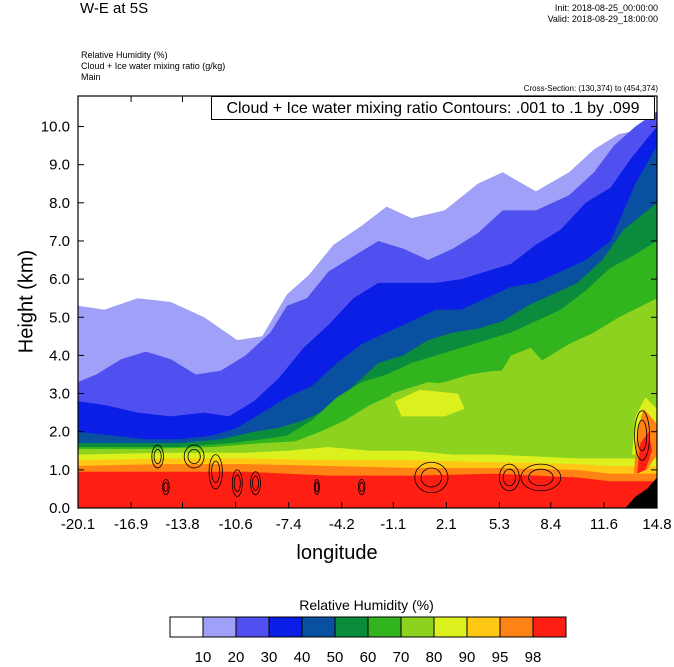 Image resolution: width=674 pixels, height=667 pixels. I want to click on y-tick-label-7: 7.0, so click(59, 241).